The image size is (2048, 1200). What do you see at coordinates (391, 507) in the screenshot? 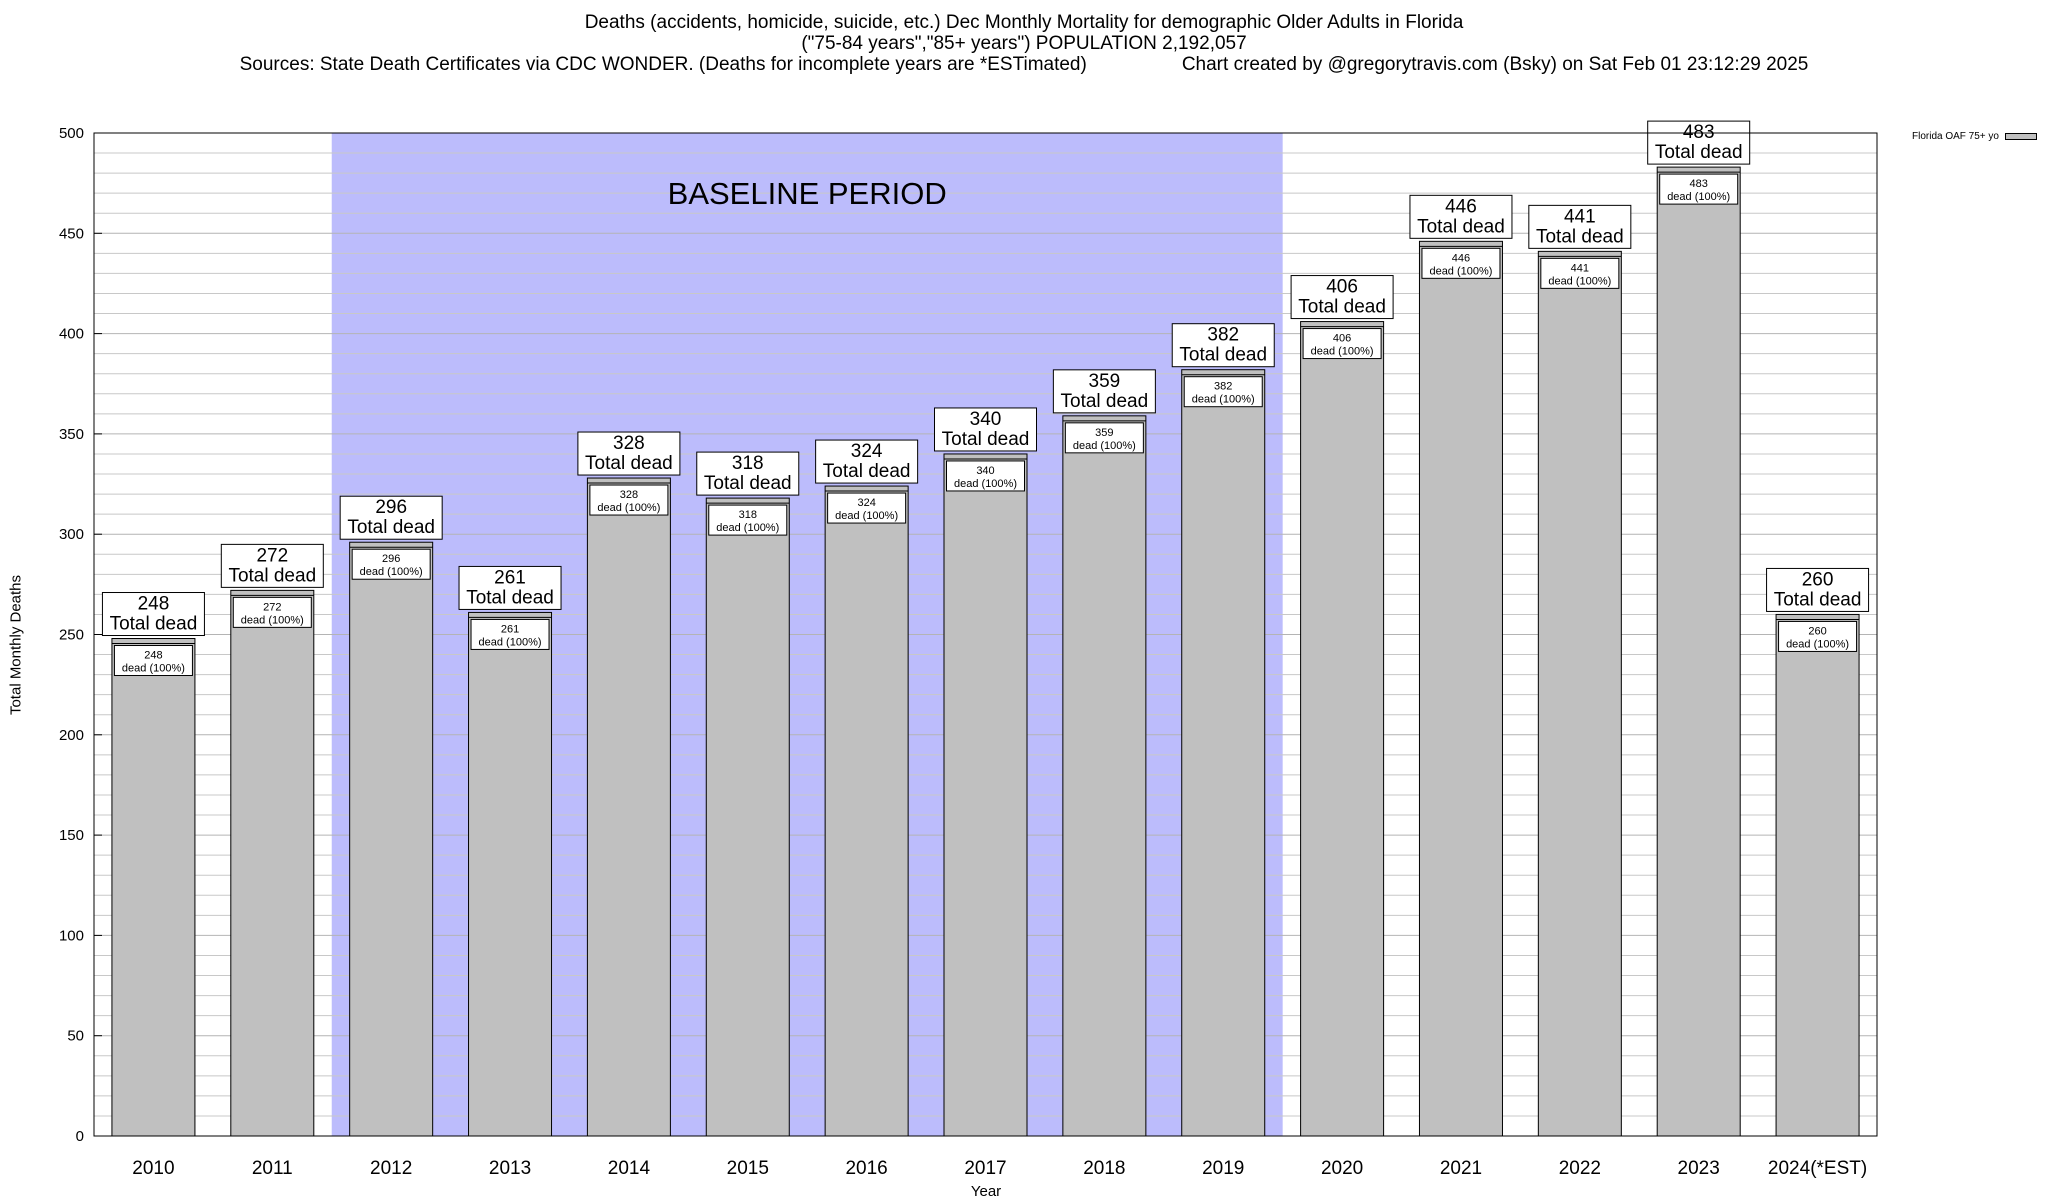
I see `top-label-value: 296` at bounding box center [391, 507].